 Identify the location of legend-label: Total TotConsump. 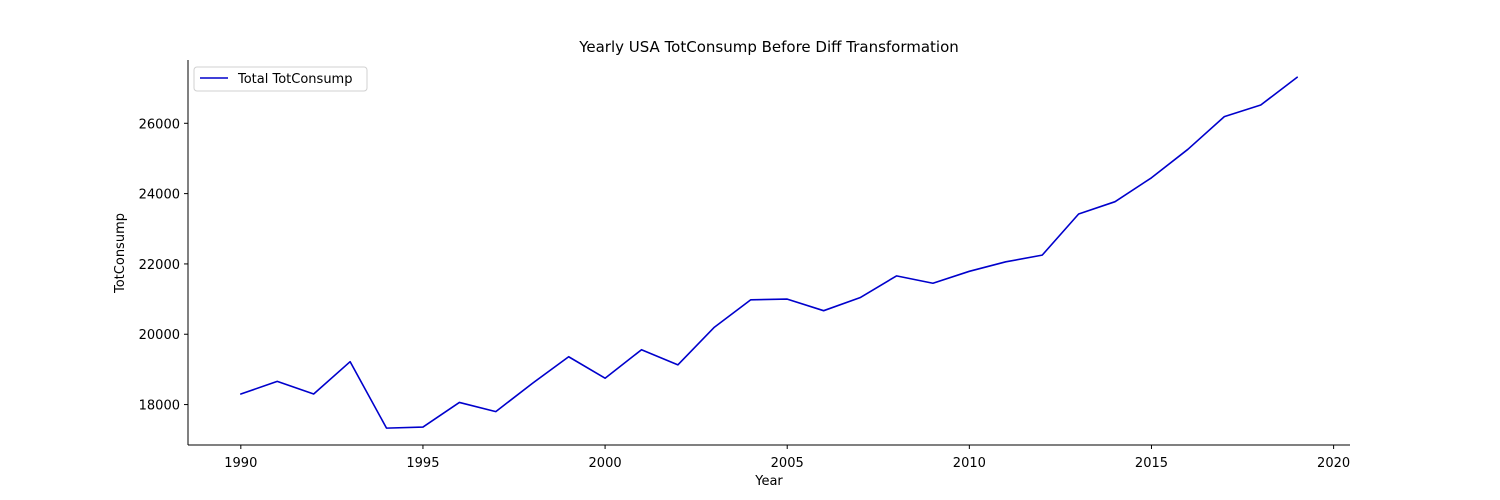
(294, 79).